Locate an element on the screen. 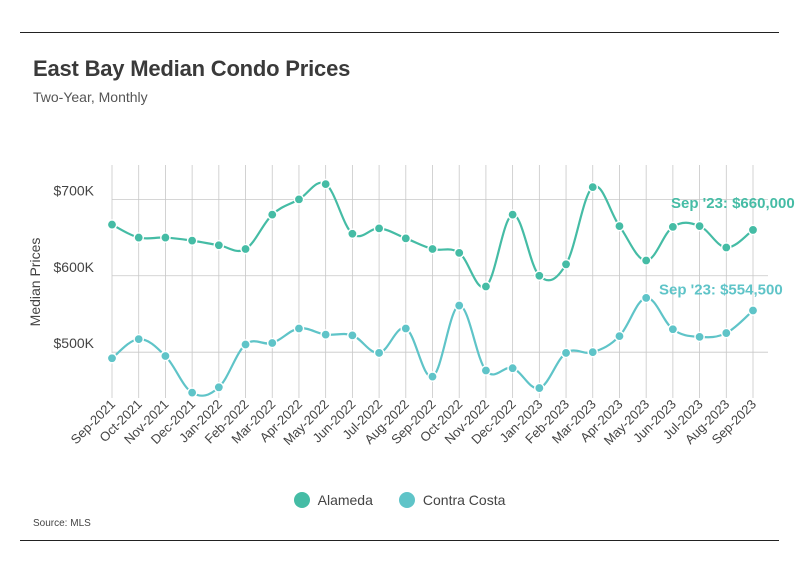  y-tick-label: $600K is located at coordinates (74, 267).